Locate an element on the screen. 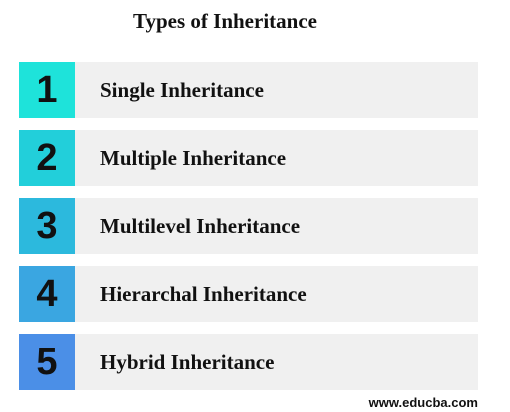 The height and width of the screenshot is (412, 510). item-row: 5 Hybrid Inheritance is located at coordinates (248, 362).